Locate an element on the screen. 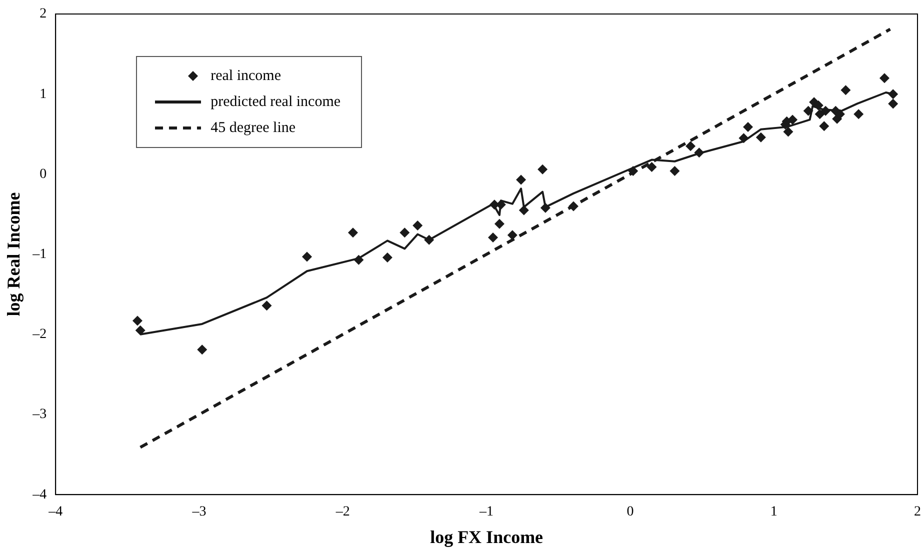 The height and width of the screenshot is (553, 924). x-tick-label: 2 is located at coordinates (917, 512).